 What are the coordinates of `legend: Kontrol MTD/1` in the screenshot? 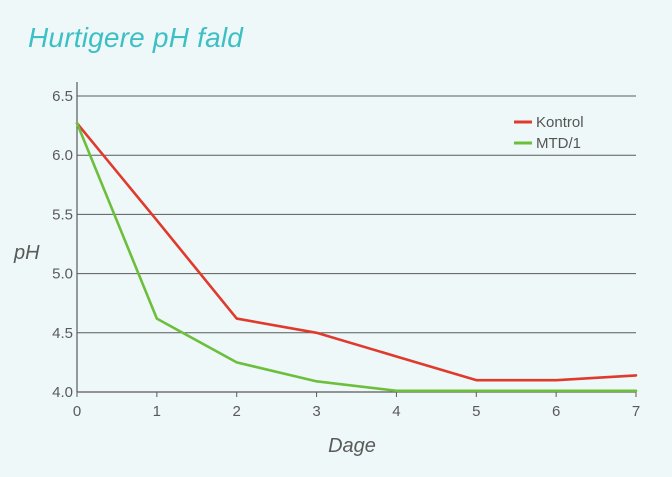 It's located at (549, 133).